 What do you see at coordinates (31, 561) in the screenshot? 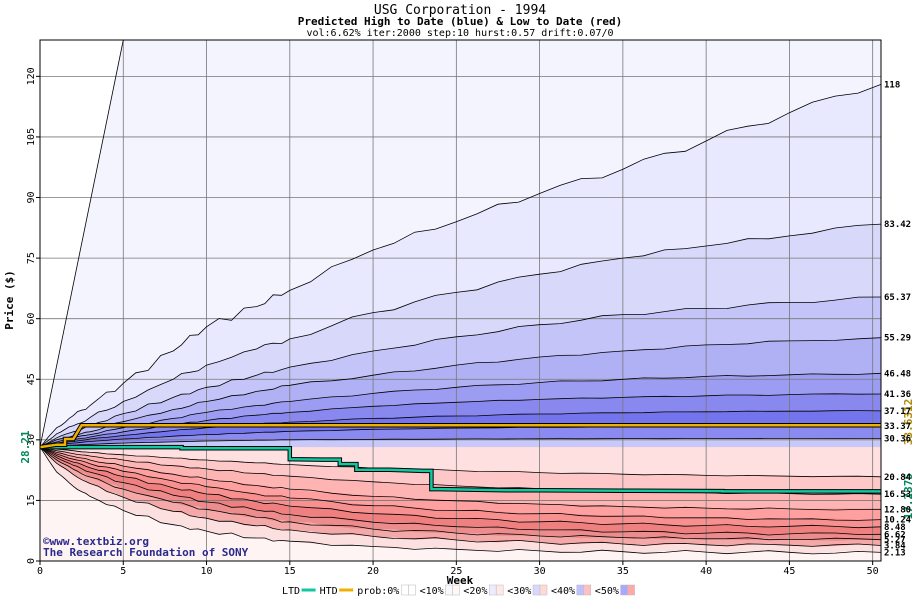
I see `y-tick-label: 0` at bounding box center [31, 561].